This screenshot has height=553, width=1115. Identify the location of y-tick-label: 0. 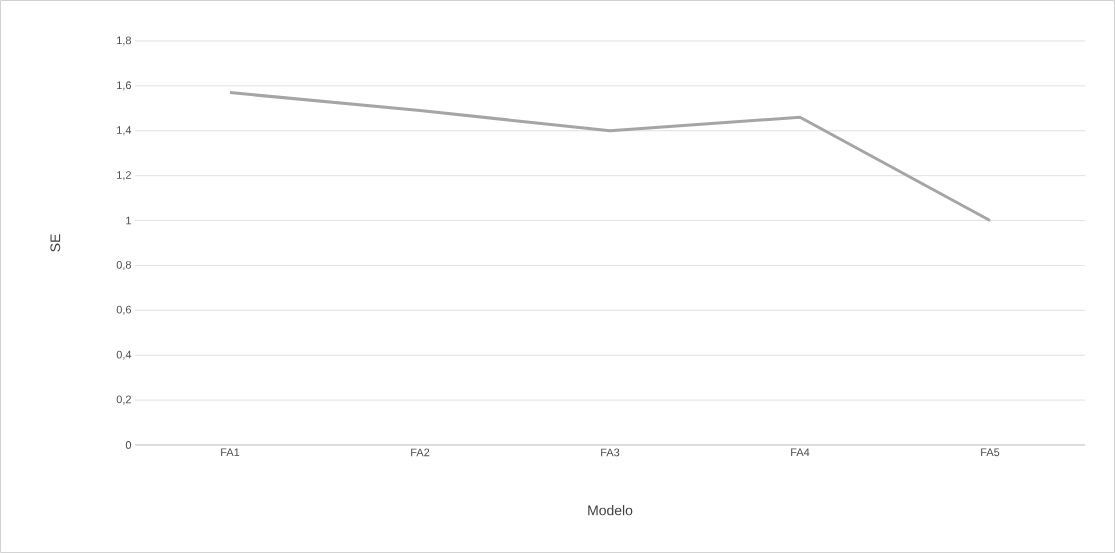
(128, 445).